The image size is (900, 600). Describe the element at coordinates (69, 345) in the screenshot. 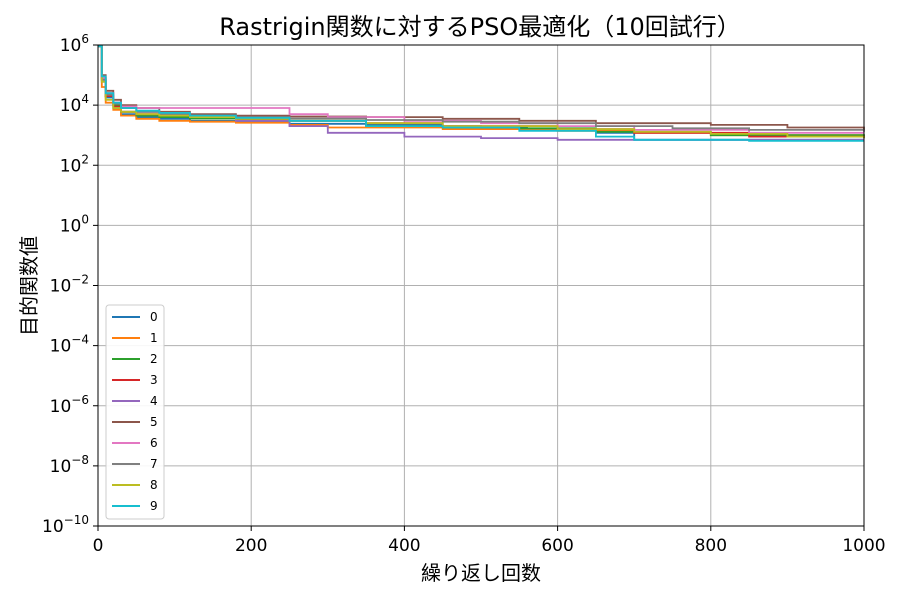

I see `y-tick-label: 10⁻⁴` at that location.